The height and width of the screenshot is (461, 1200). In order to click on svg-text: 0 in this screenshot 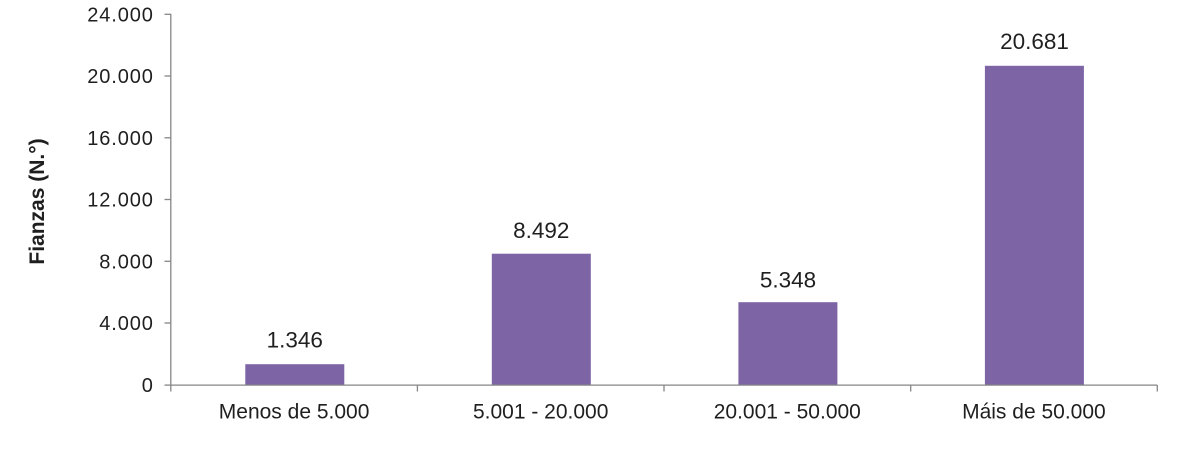, I will do `click(148, 386)`.